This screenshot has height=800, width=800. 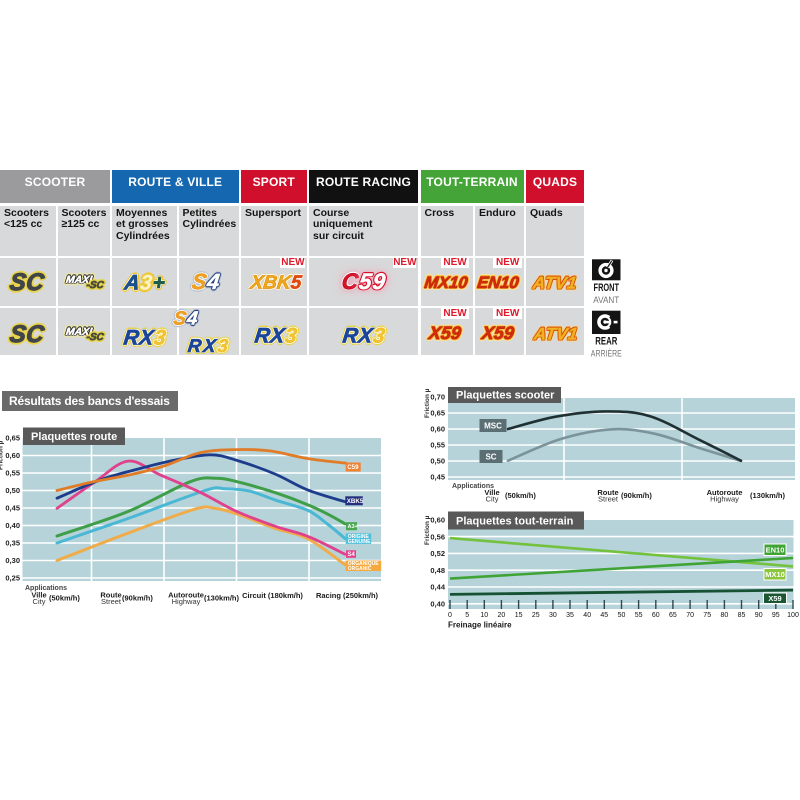 I want to click on svg-text: 25, so click(x=536, y=615).